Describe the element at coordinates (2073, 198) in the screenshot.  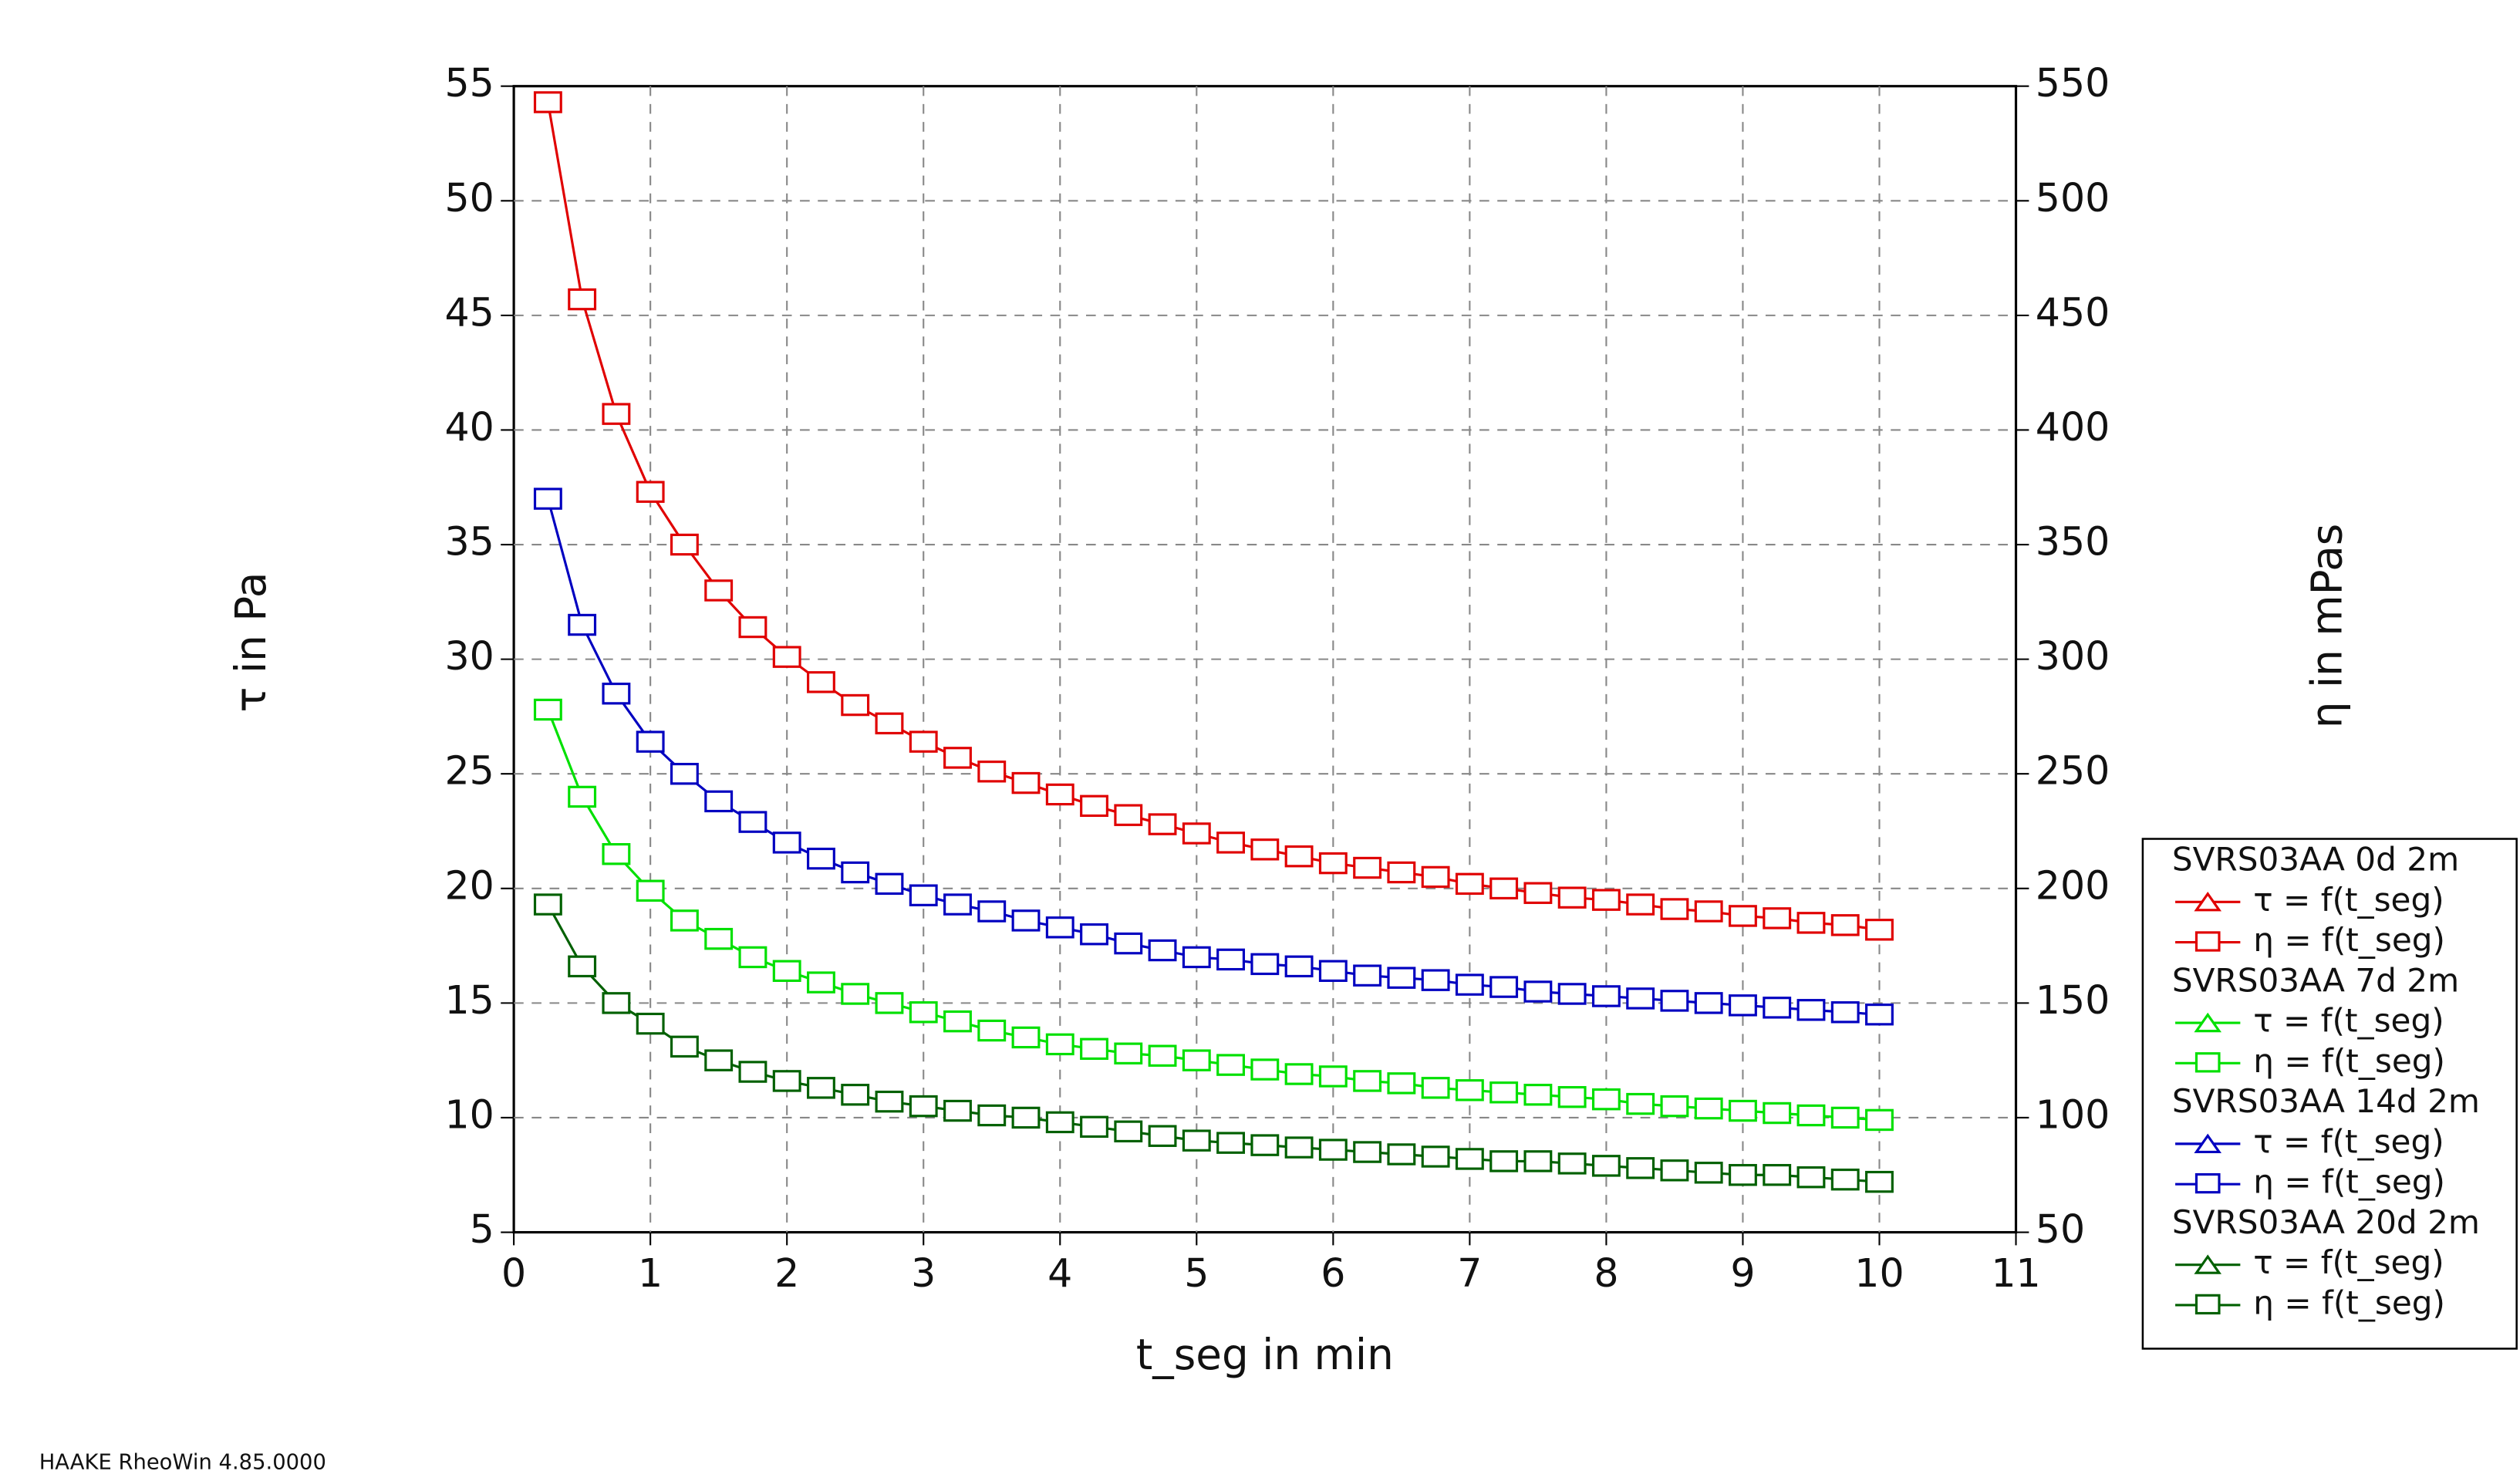
I see `y2-tick-label: 500` at that location.